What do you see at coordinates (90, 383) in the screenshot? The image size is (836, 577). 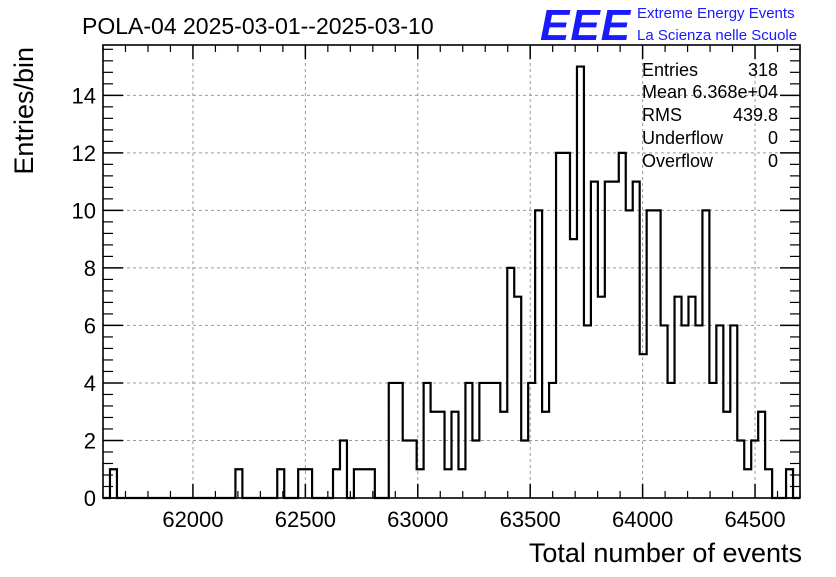 I see `y-tick-label: 4` at bounding box center [90, 383].